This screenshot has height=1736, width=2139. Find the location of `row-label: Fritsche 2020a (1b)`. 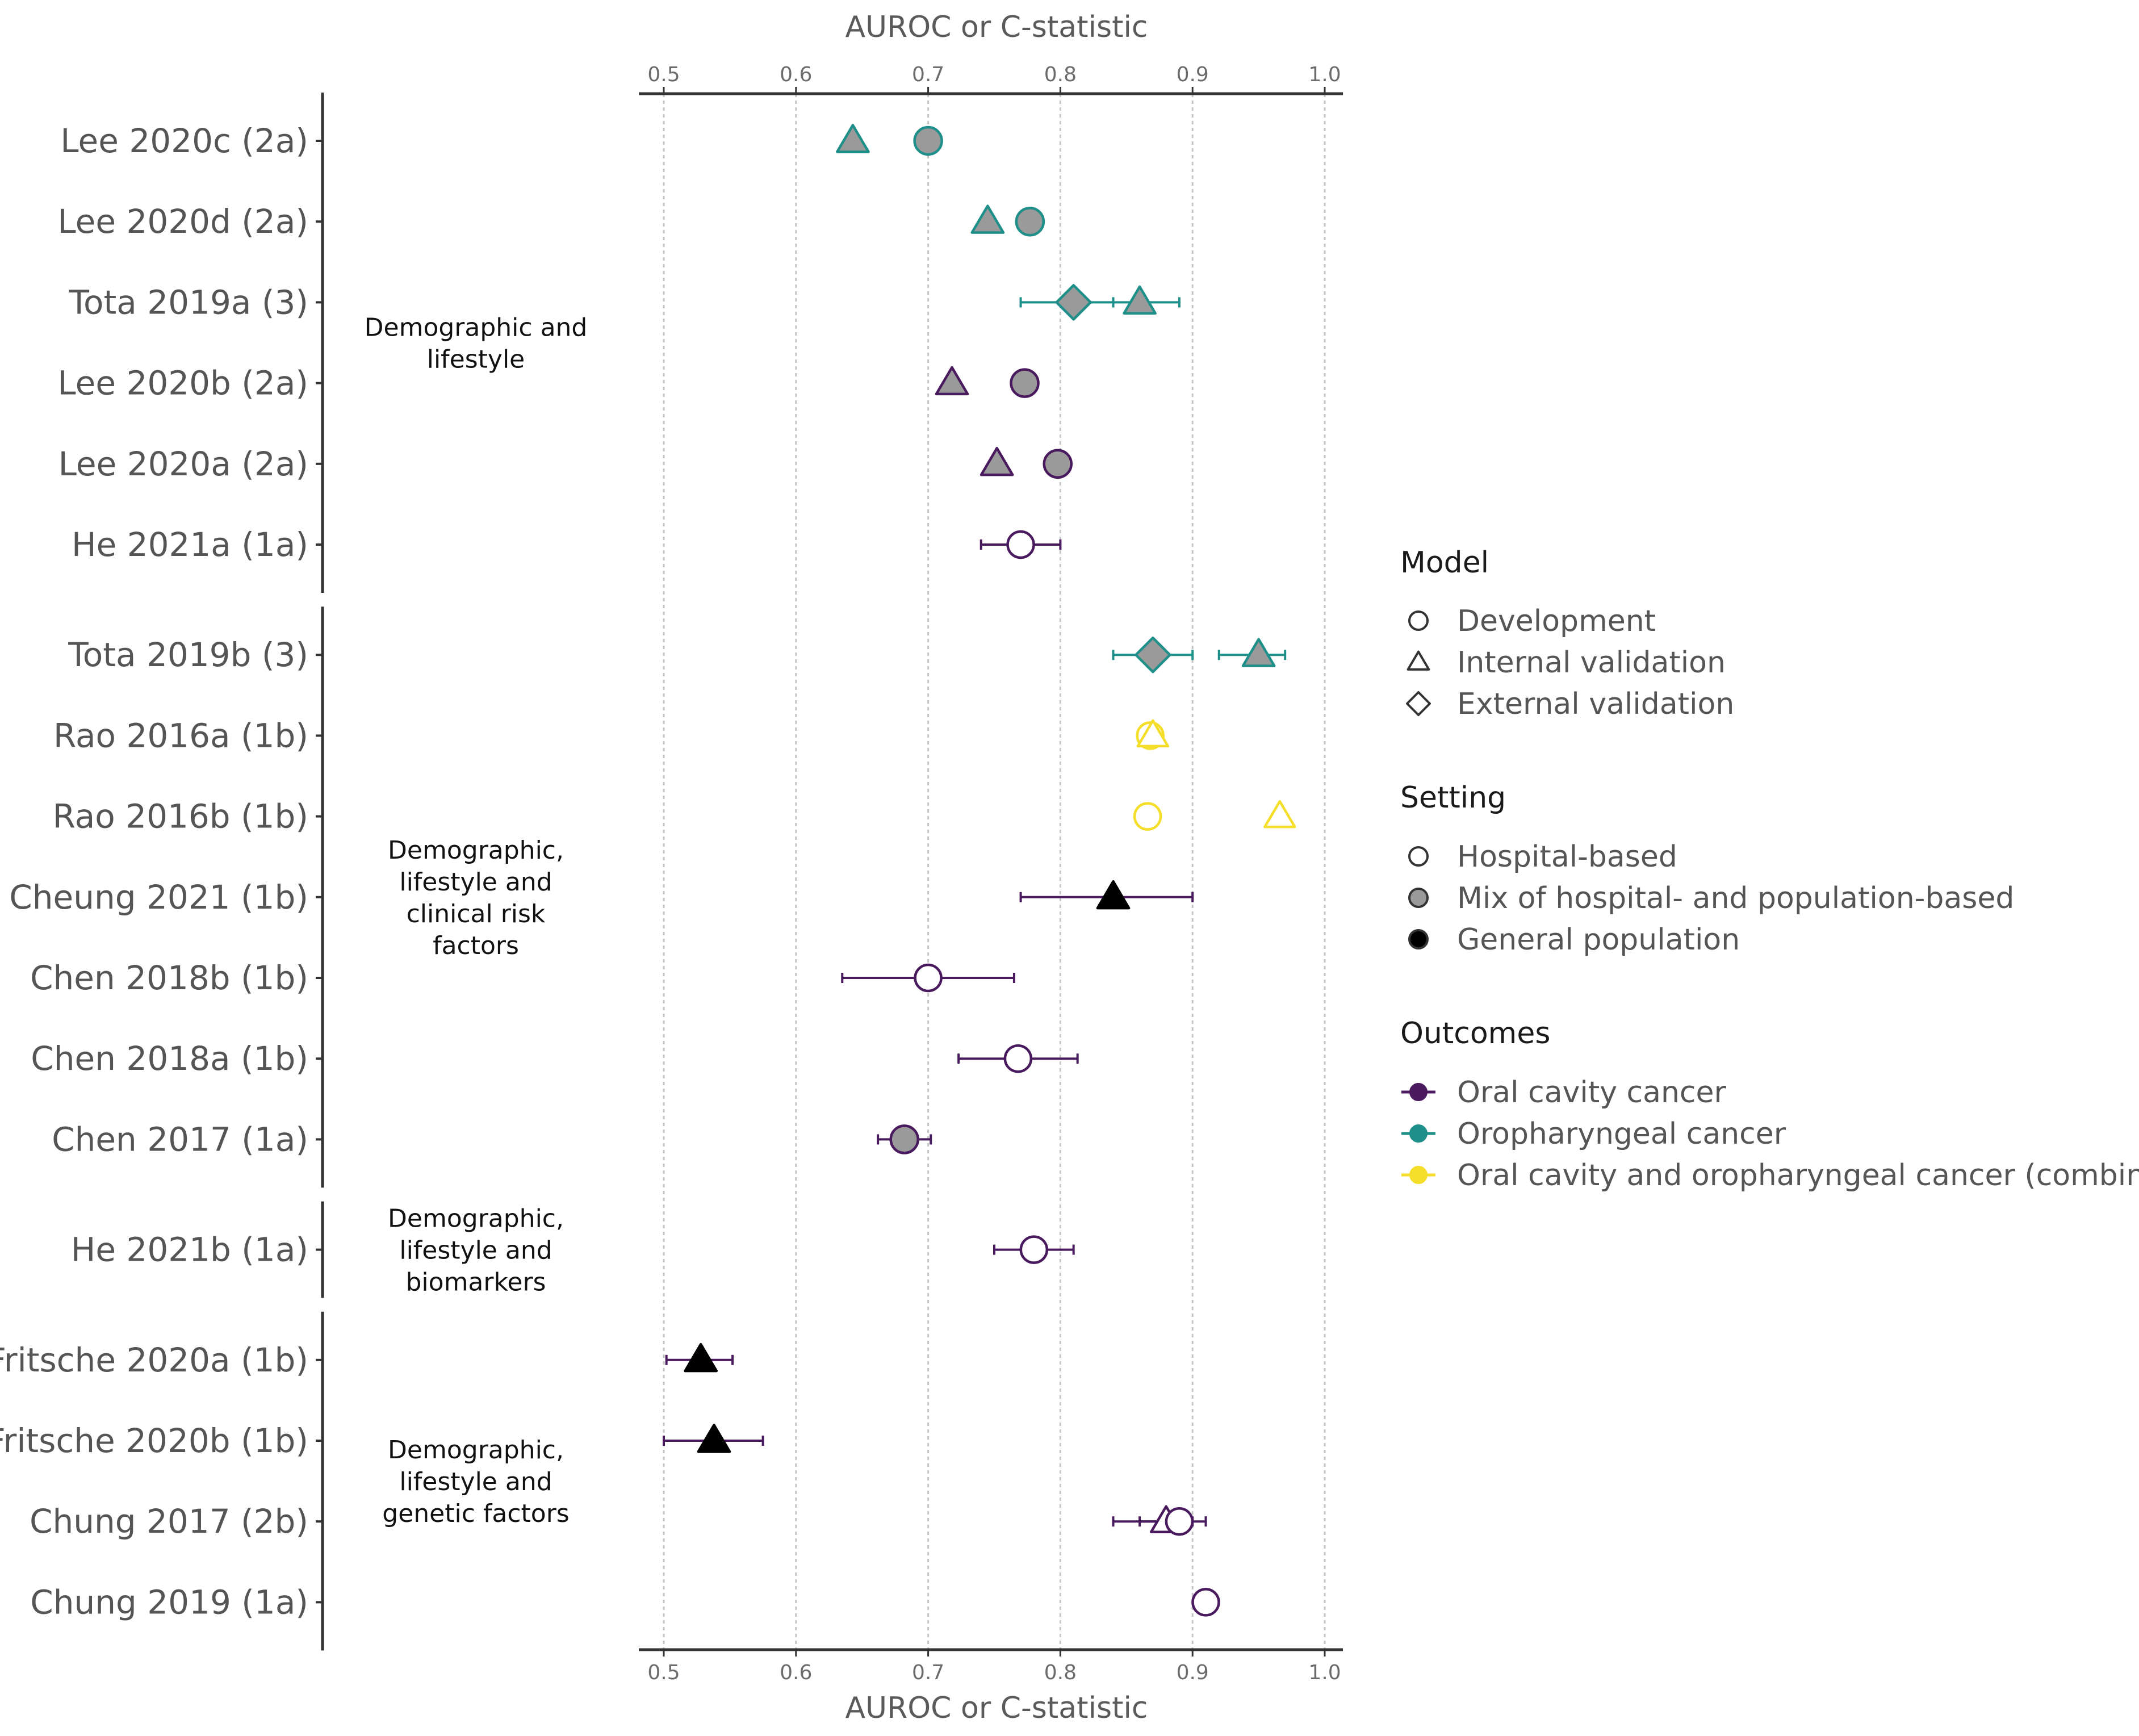

row-label: Fritsche 2020a (1b) is located at coordinates (154, 1360).